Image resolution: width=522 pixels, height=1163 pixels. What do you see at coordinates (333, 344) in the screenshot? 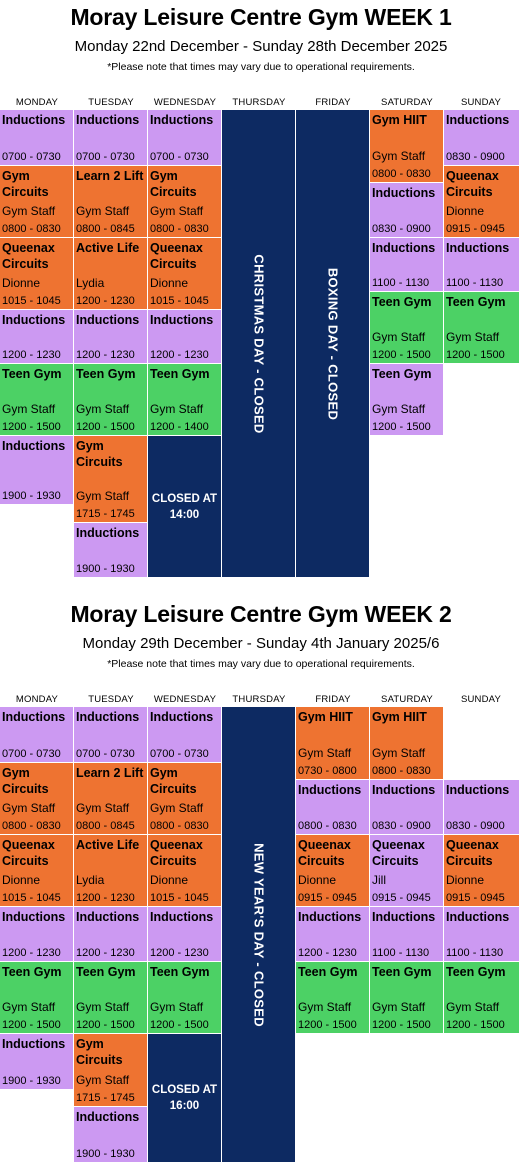
I see `closed-day-block: BOXING DAY - CLOSED` at bounding box center [333, 344].